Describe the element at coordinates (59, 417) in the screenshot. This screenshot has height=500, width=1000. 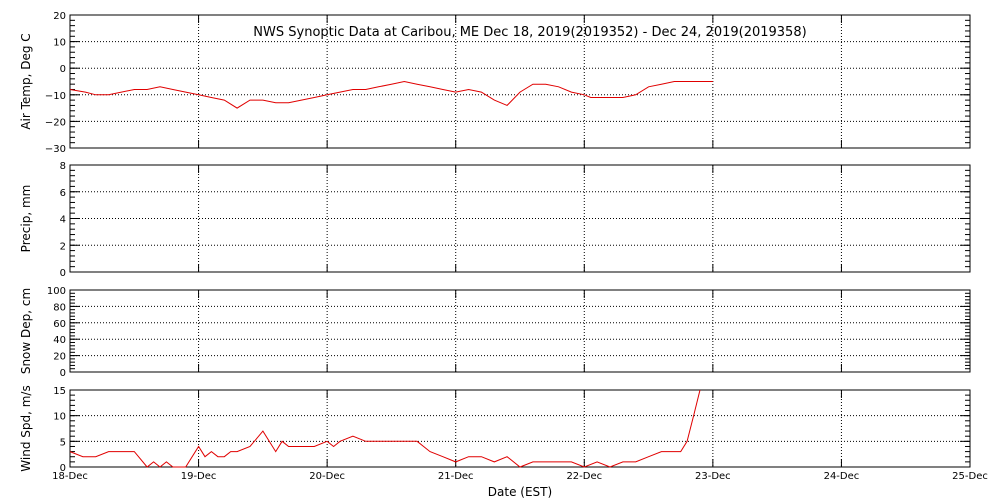
I see `windspd-ytick-label: 10` at that location.